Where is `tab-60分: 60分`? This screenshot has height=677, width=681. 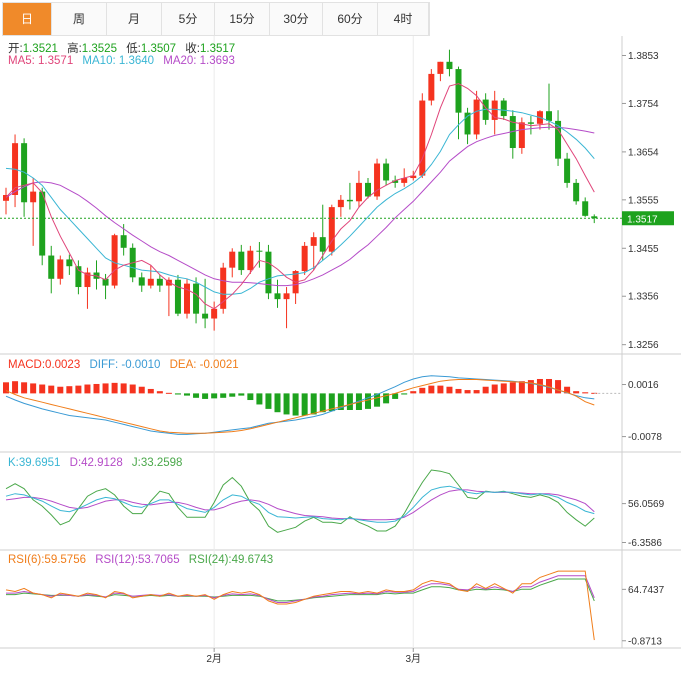
tab-60分: 60分 is located at coordinates (350, 19).